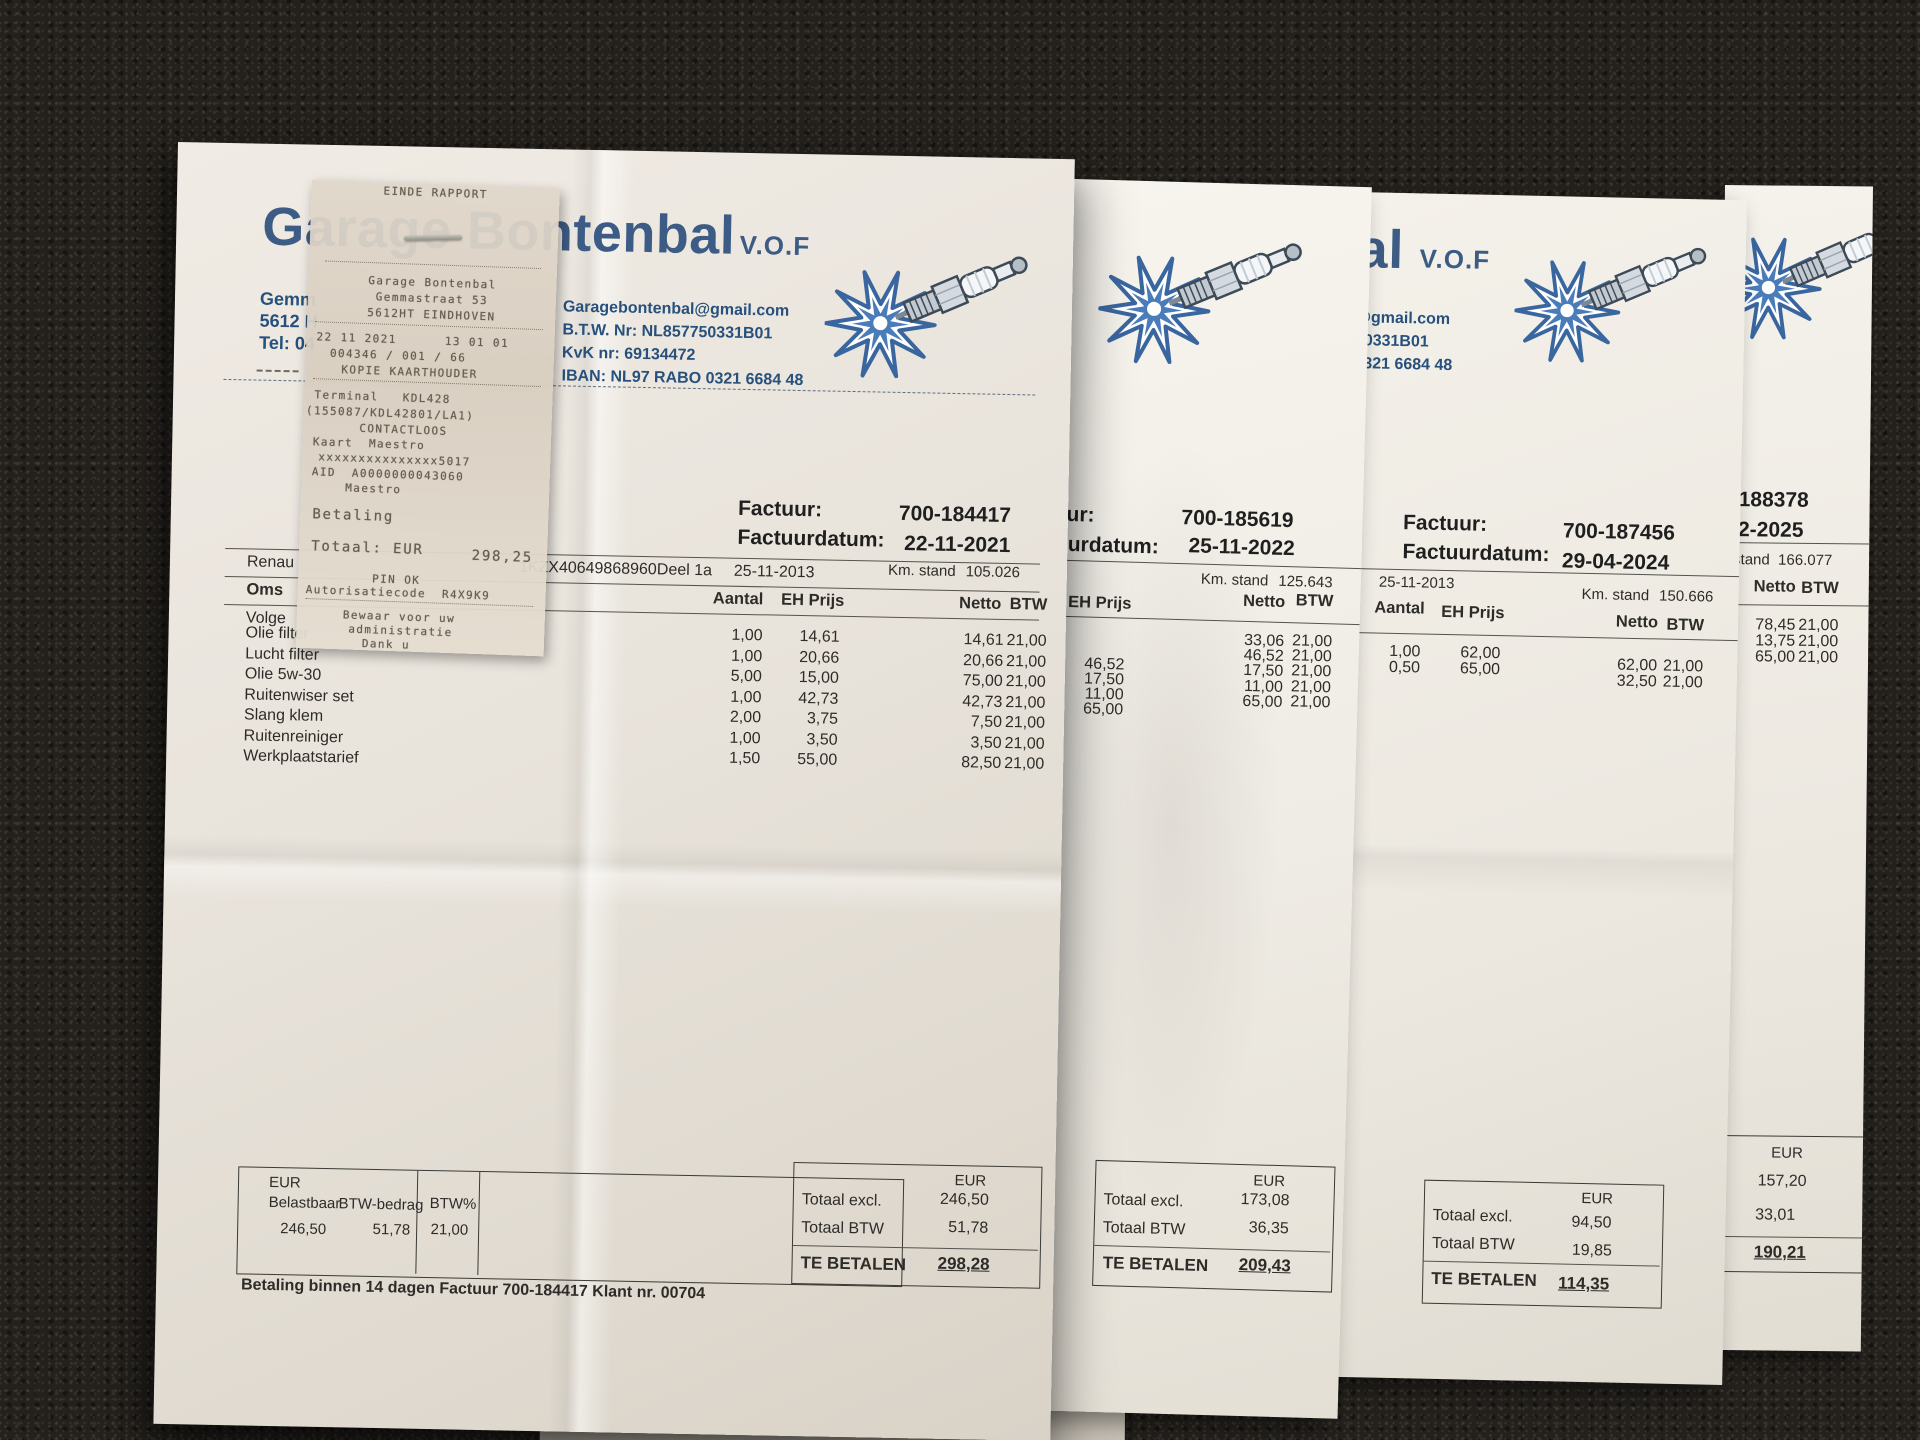  Describe the element at coordinates (282, 654) in the screenshot. I see `cell-desc: Lucht filter` at that location.